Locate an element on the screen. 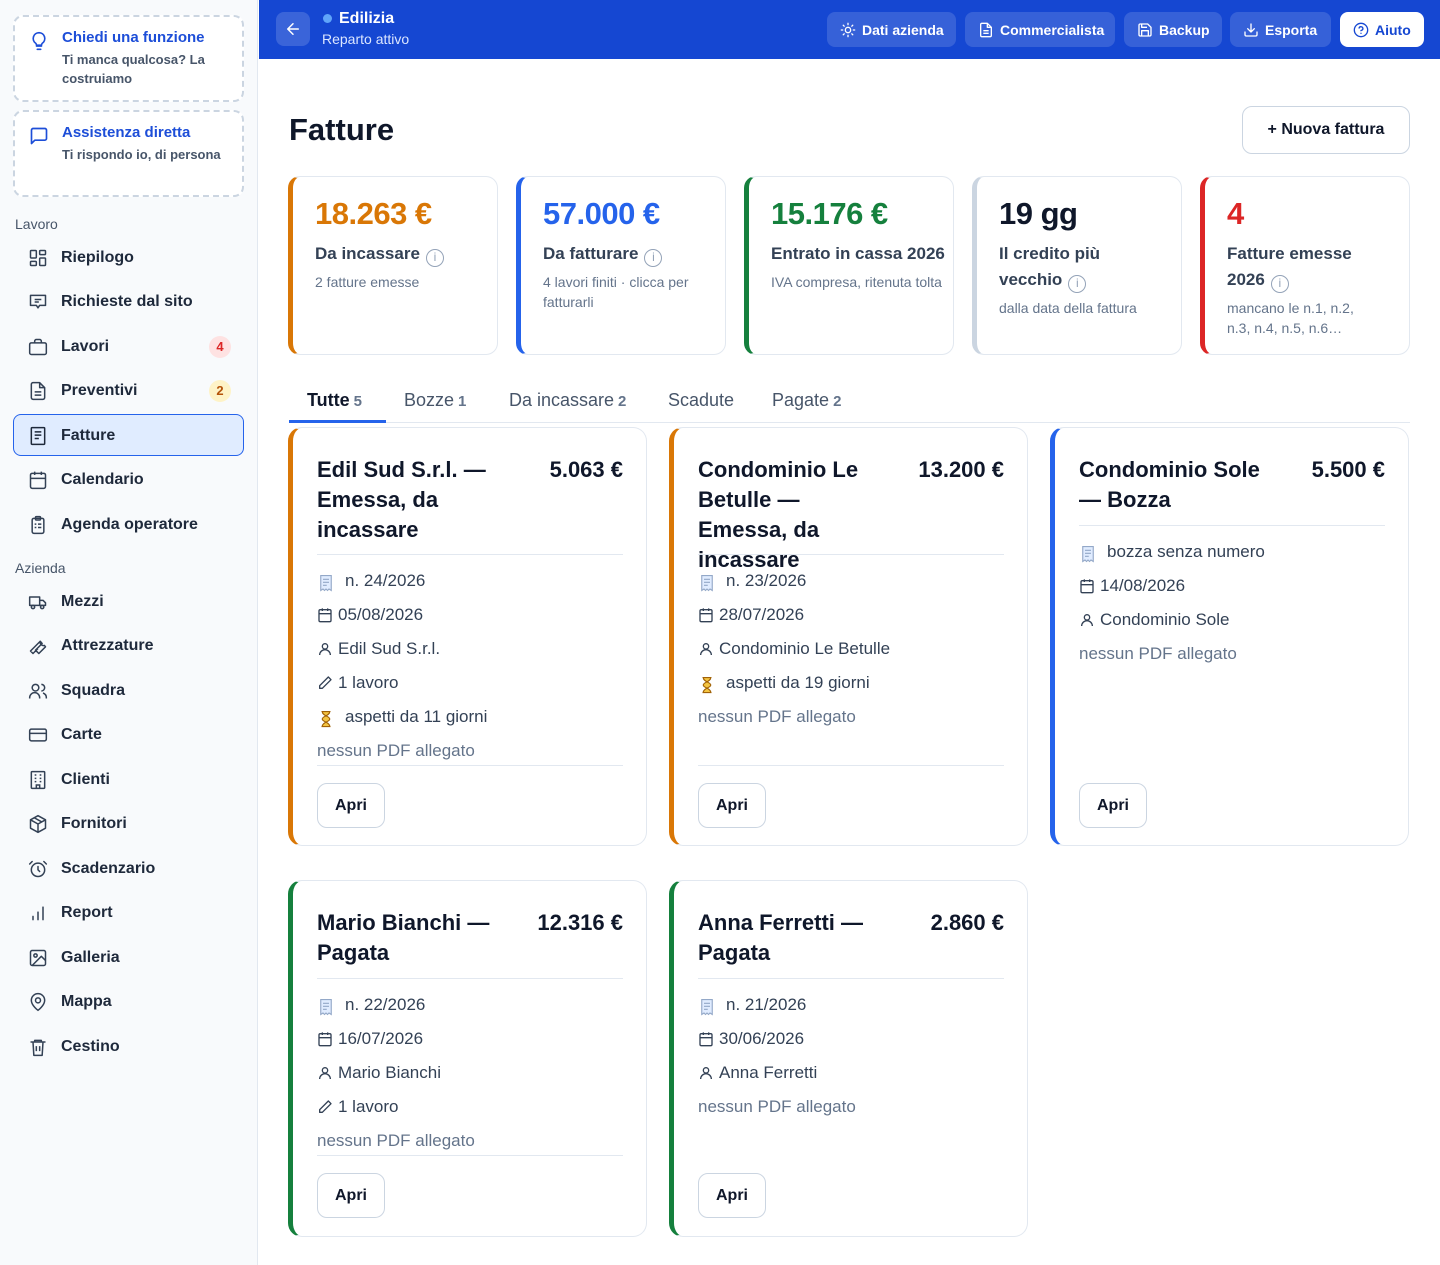 This screenshot has height=1265, width=1440. help-button: Aiuto is located at coordinates (1382, 29).